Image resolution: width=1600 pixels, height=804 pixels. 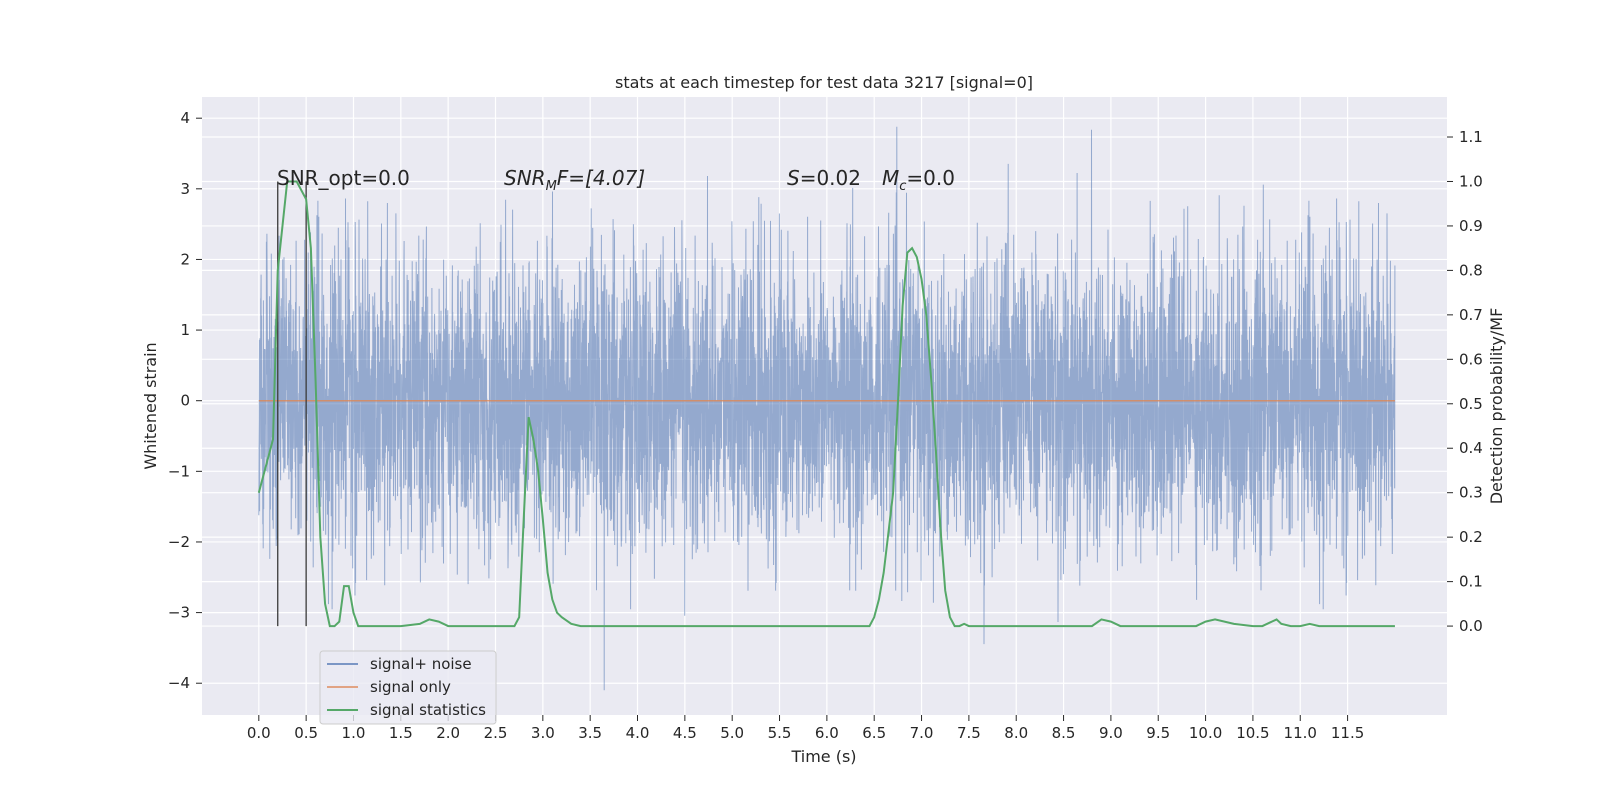 I want to click on x-tick-label: 0.0, so click(x=259, y=733).